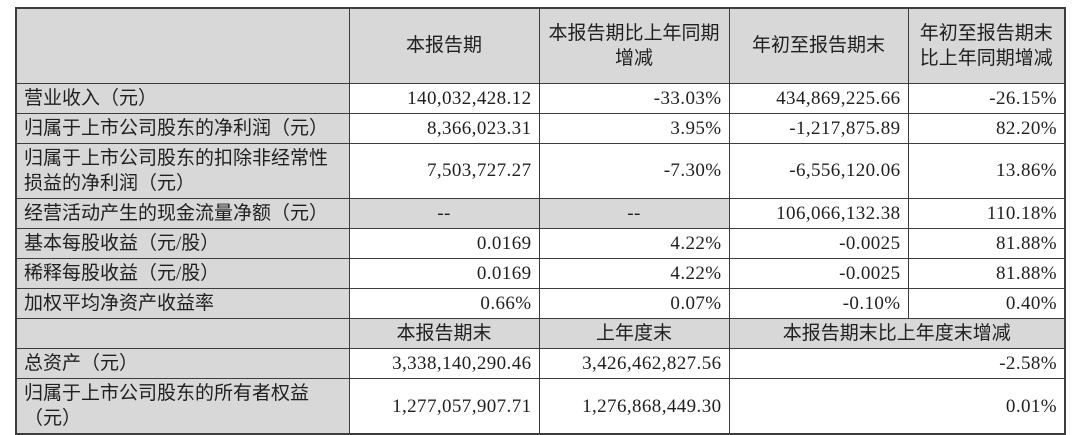  Describe the element at coordinates (444, 304) in the screenshot. I see `cell-current: 0.66%` at that location.